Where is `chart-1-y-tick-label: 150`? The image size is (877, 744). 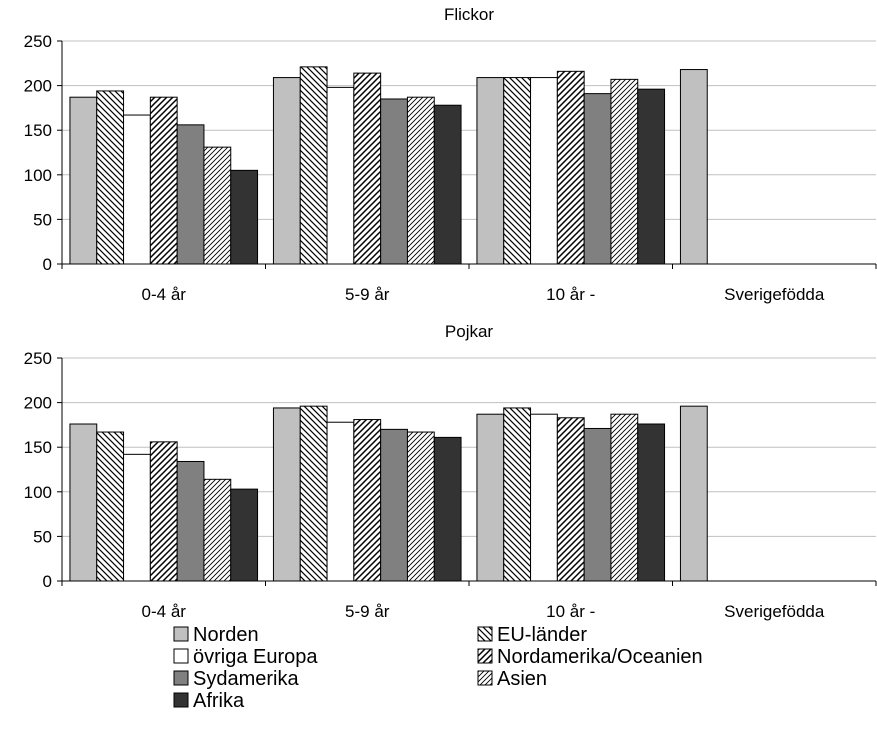 chart-1-y-tick-label: 150 is located at coordinates (38, 130).